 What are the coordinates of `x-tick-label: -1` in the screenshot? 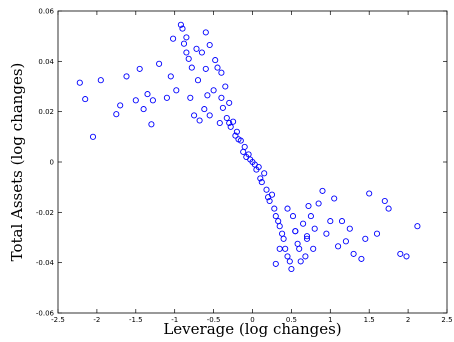 It's located at (174, 320).